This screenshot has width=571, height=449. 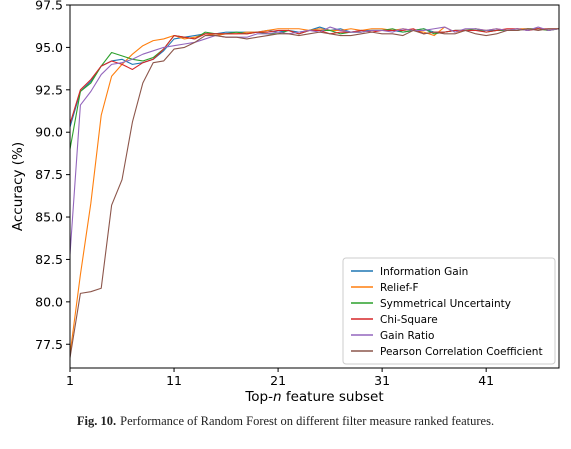 What do you see at coordinates (486, 380) in the screenshot?
I see `x-tick-label: 41` at bounding box center [486, 380].